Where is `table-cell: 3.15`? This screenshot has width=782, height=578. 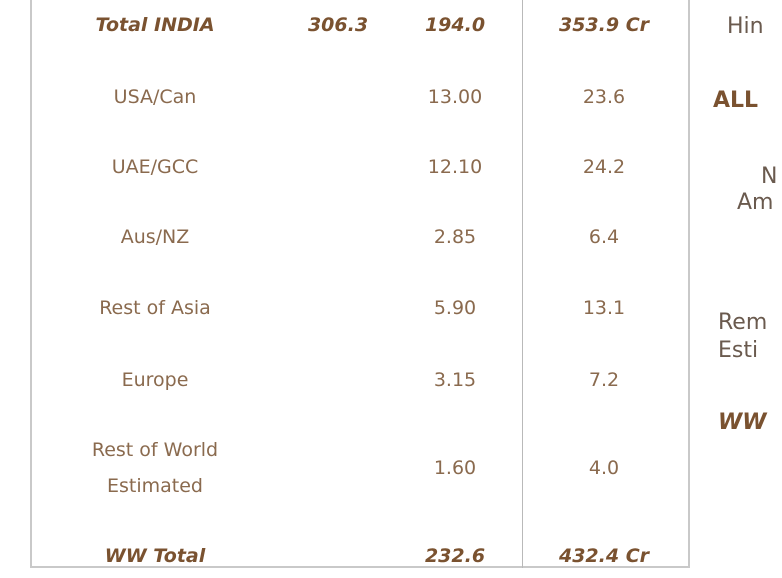
table-cell: 3.15 is located at coordinates (455, 380).